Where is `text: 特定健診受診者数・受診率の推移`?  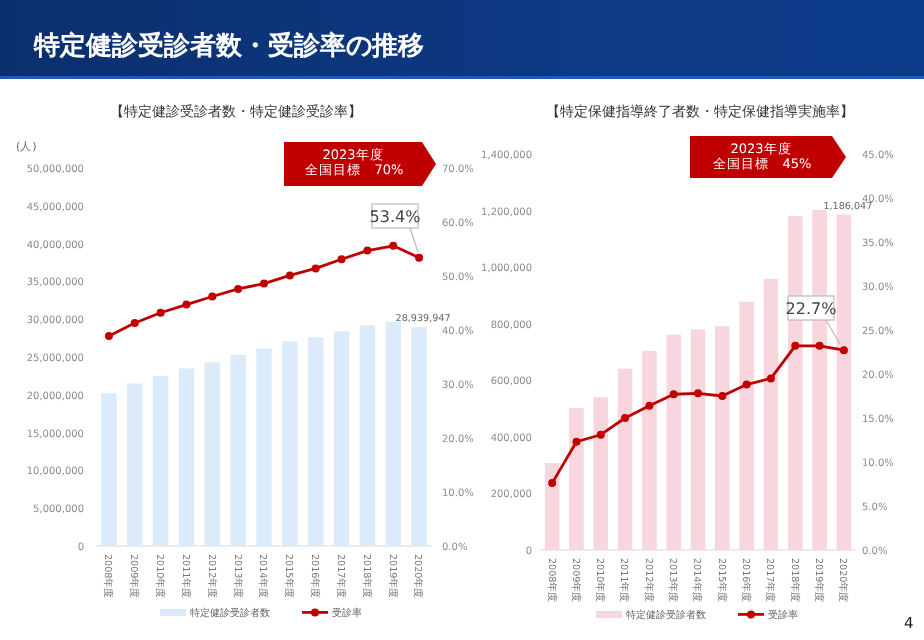 text: 特定健診受診者数・受診率の推移 is located at coordinates (228, 46).